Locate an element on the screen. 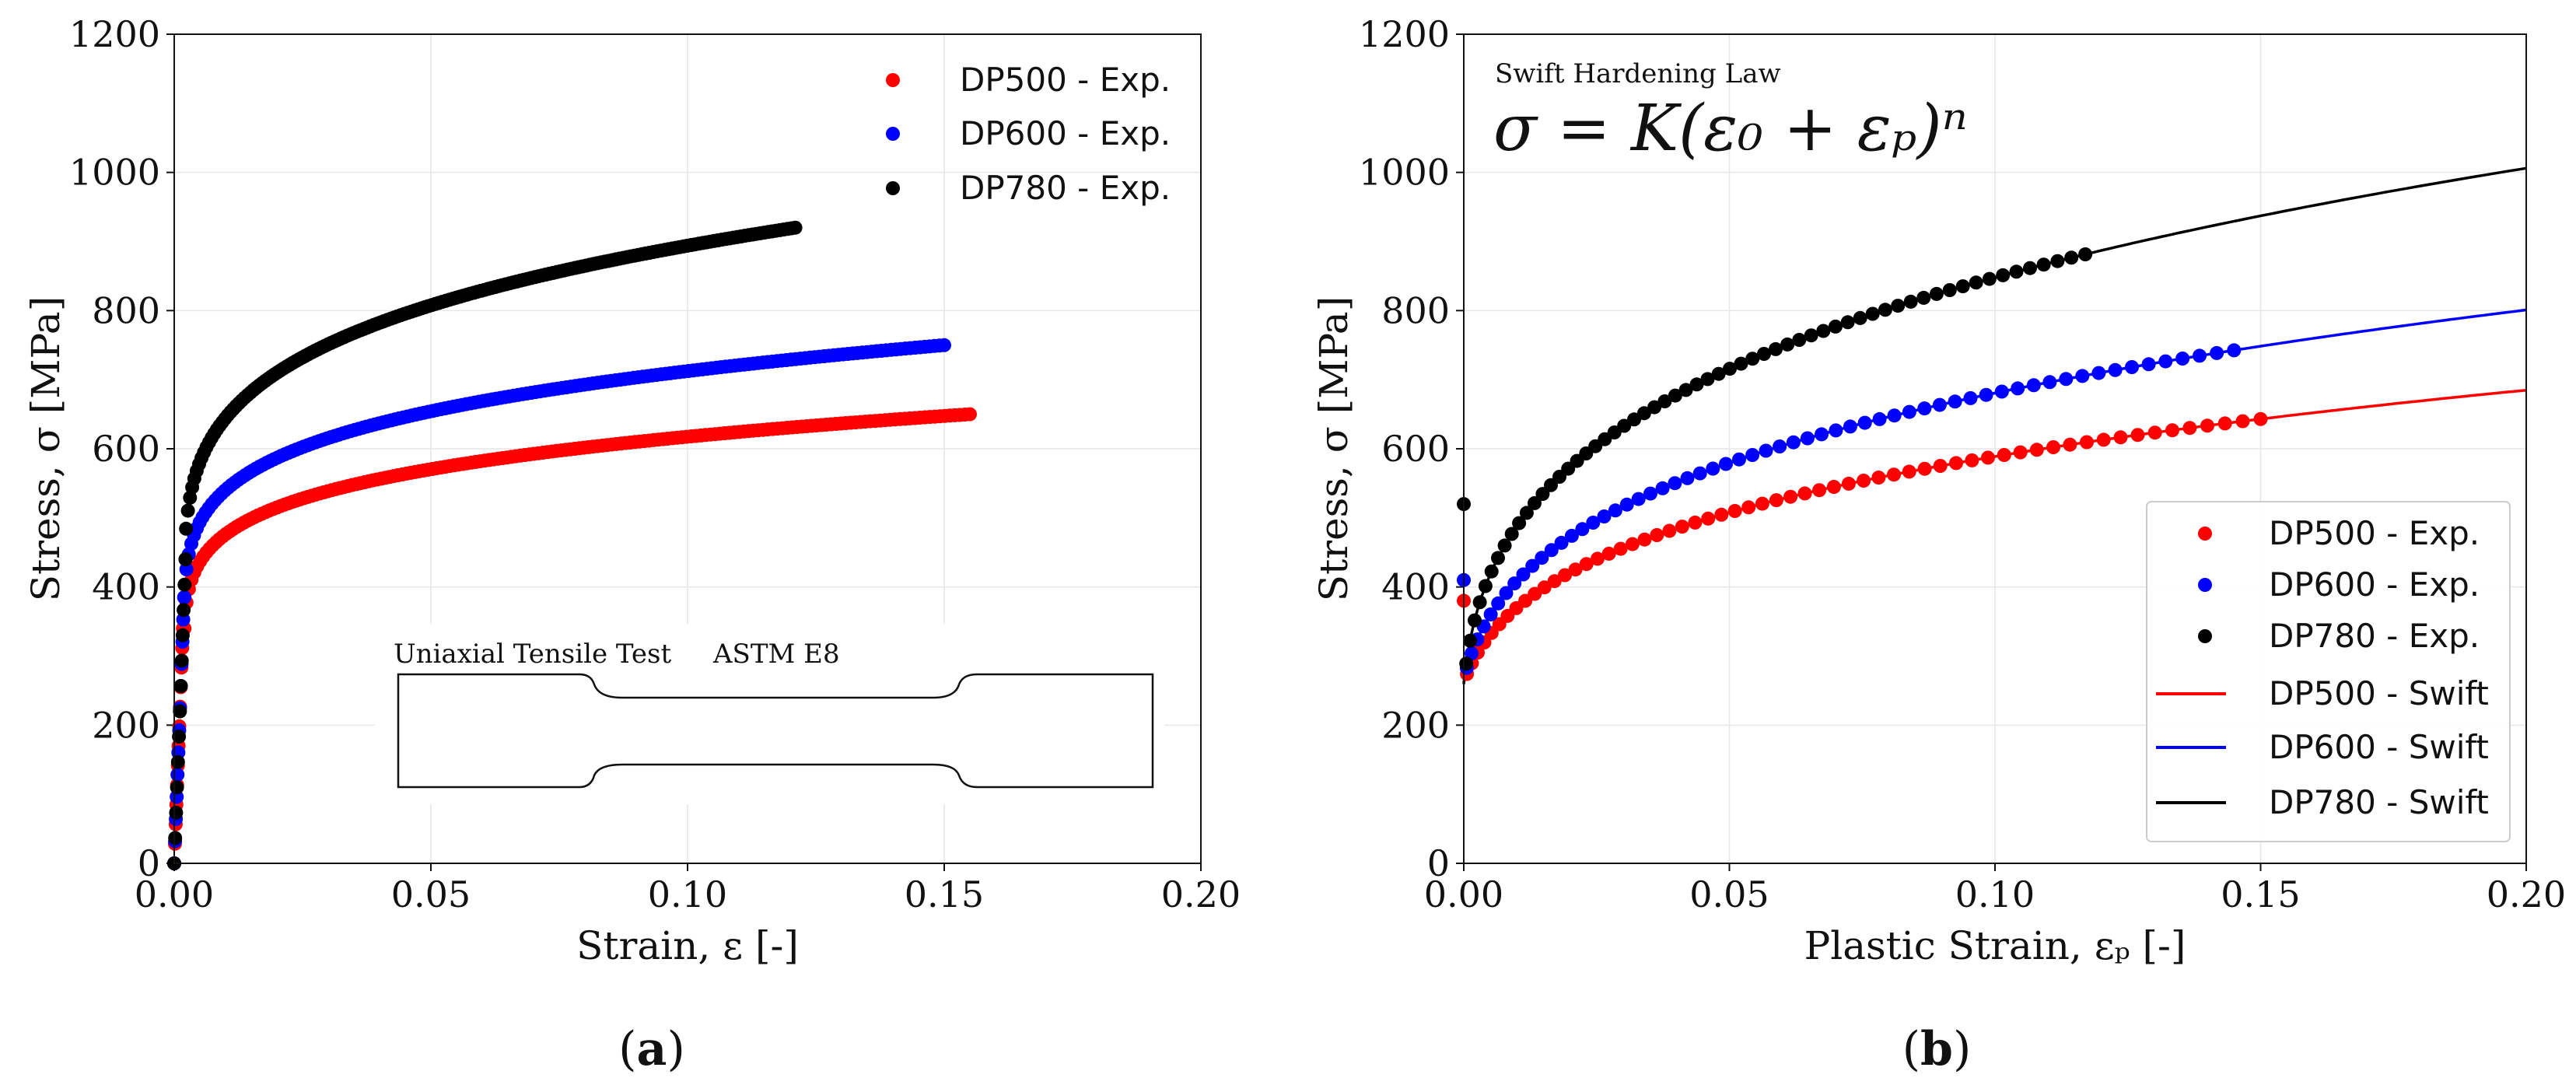 This screenshot has height=1092, width=2576. panel-letter-b: b is located at coordinates (1937, 1049).